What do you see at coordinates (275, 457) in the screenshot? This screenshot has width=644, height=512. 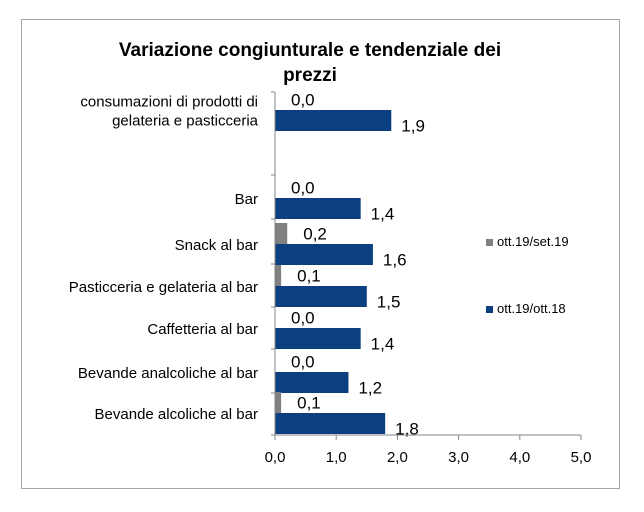 I see `x-tick-label: 0,0` at bounding box center [275, 457].